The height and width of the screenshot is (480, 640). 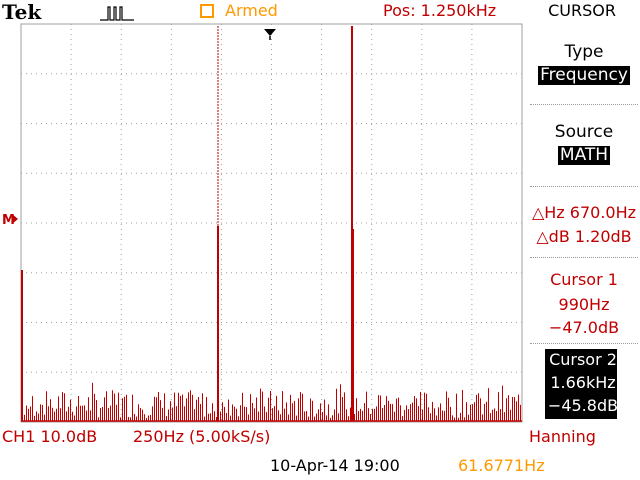 What do you see at coordinates (584, 212) in the screenshot?
I see `delta-hz-readout: △Hz 670.0Hz` at bounding box center [584, 212].